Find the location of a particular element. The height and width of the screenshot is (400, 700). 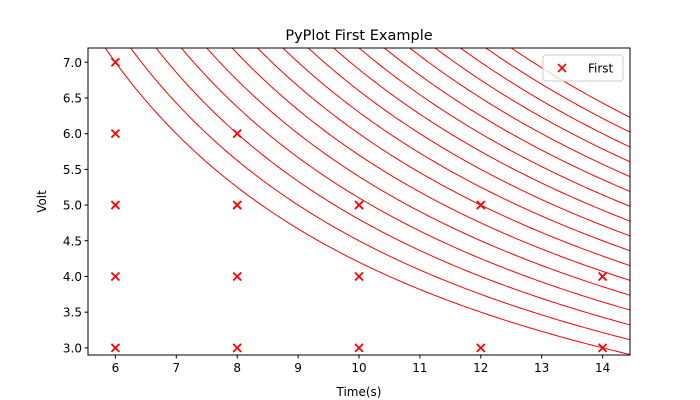

legend-label: First is located at coordinates (601, 69).